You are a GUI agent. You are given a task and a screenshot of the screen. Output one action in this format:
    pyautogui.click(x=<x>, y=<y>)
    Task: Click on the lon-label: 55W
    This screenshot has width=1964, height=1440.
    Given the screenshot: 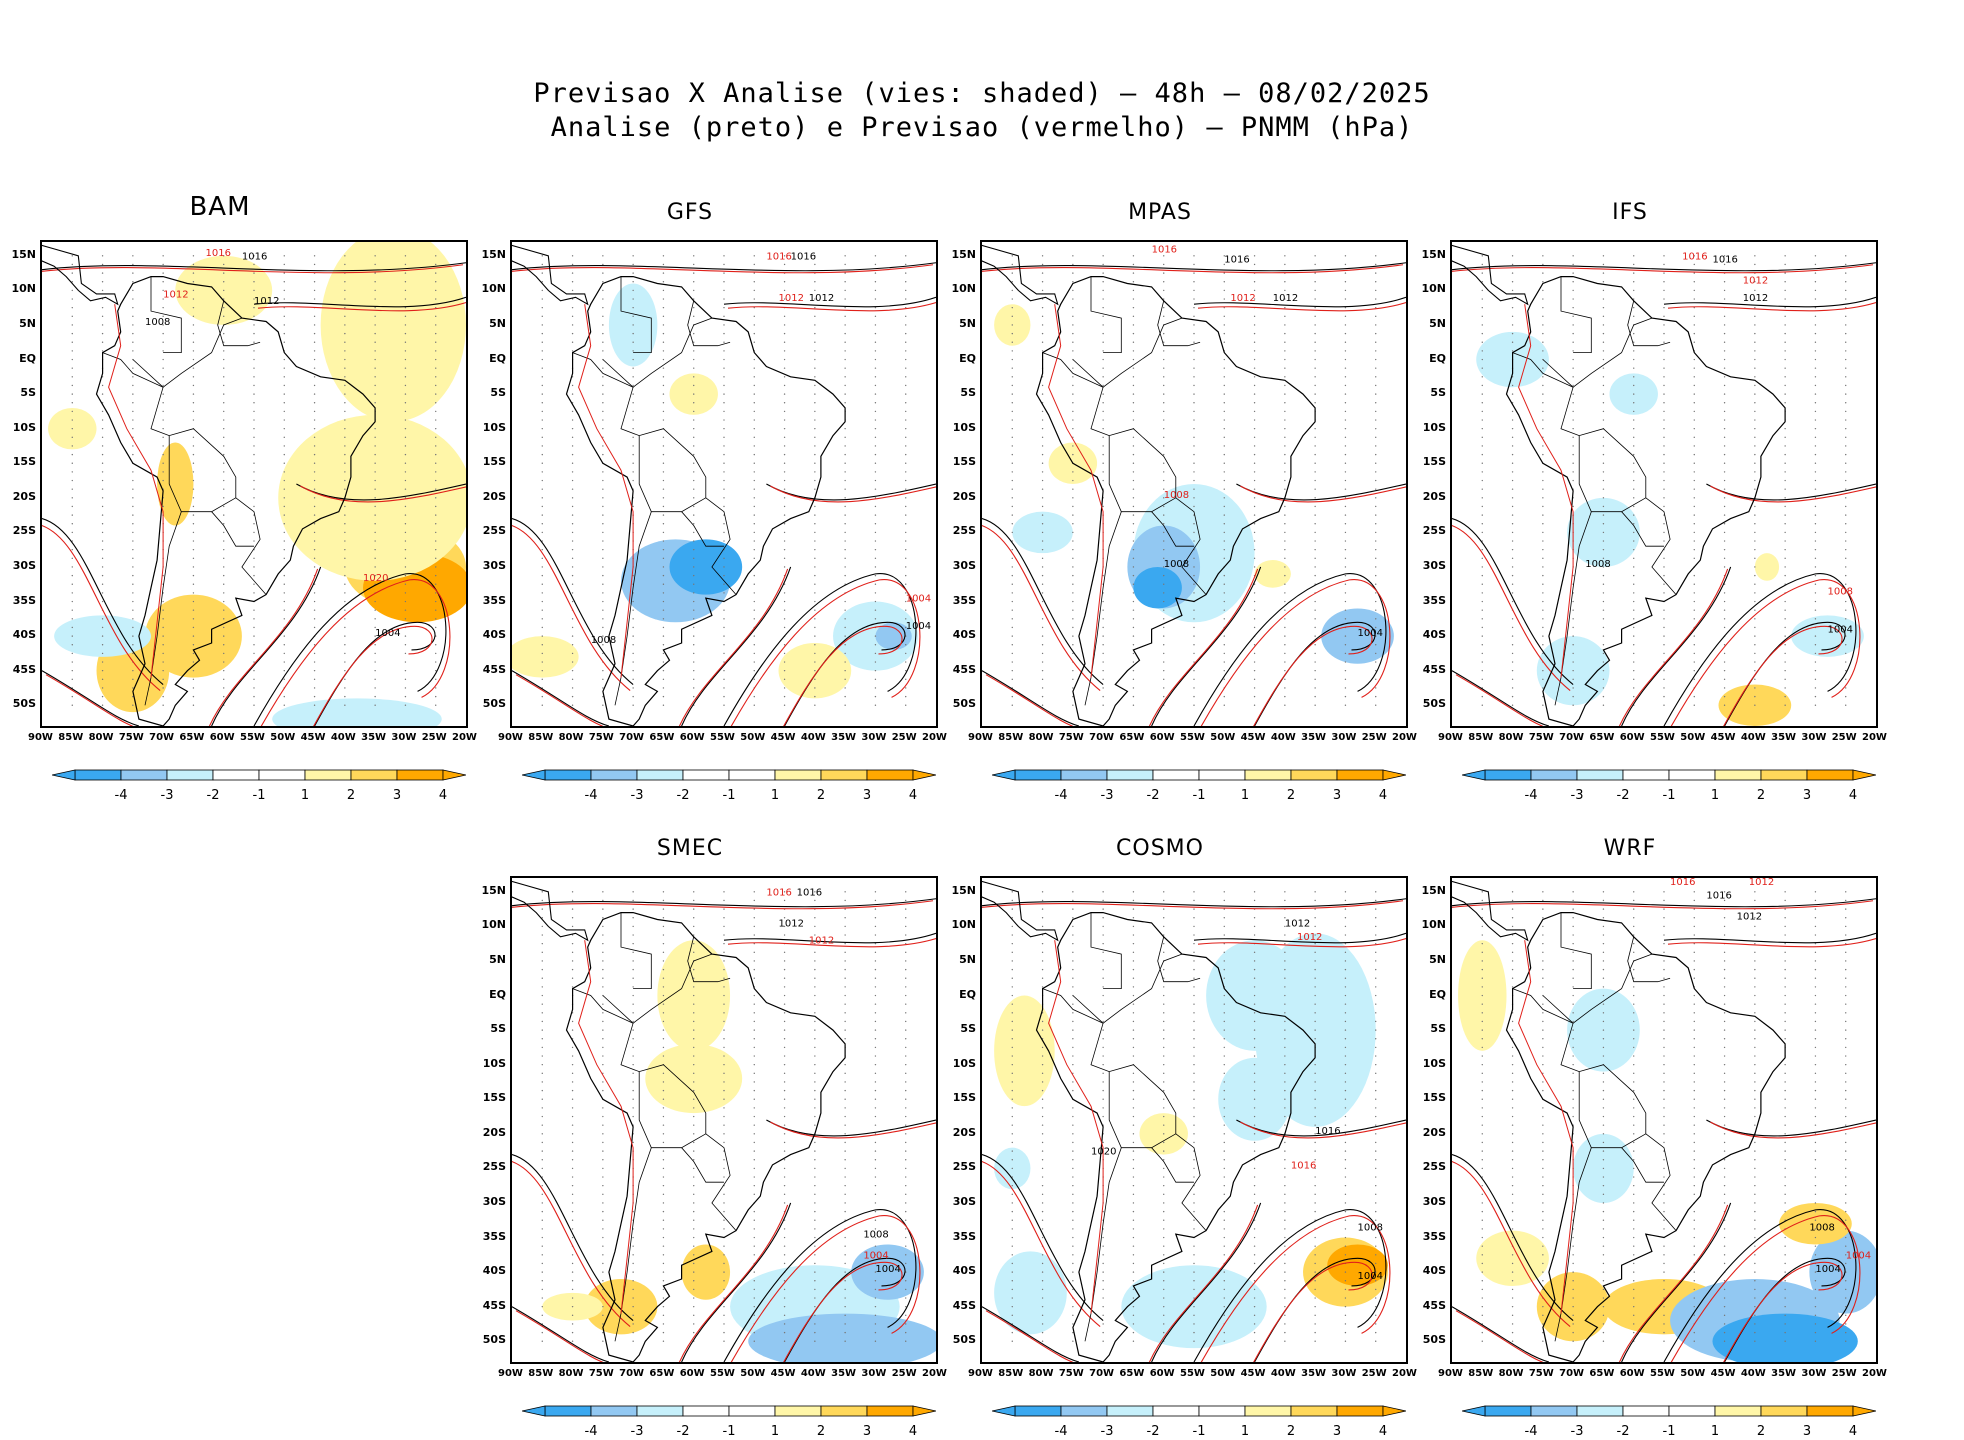 What is the action you would take?
    pyautogui.click(x=722, y=737)
    